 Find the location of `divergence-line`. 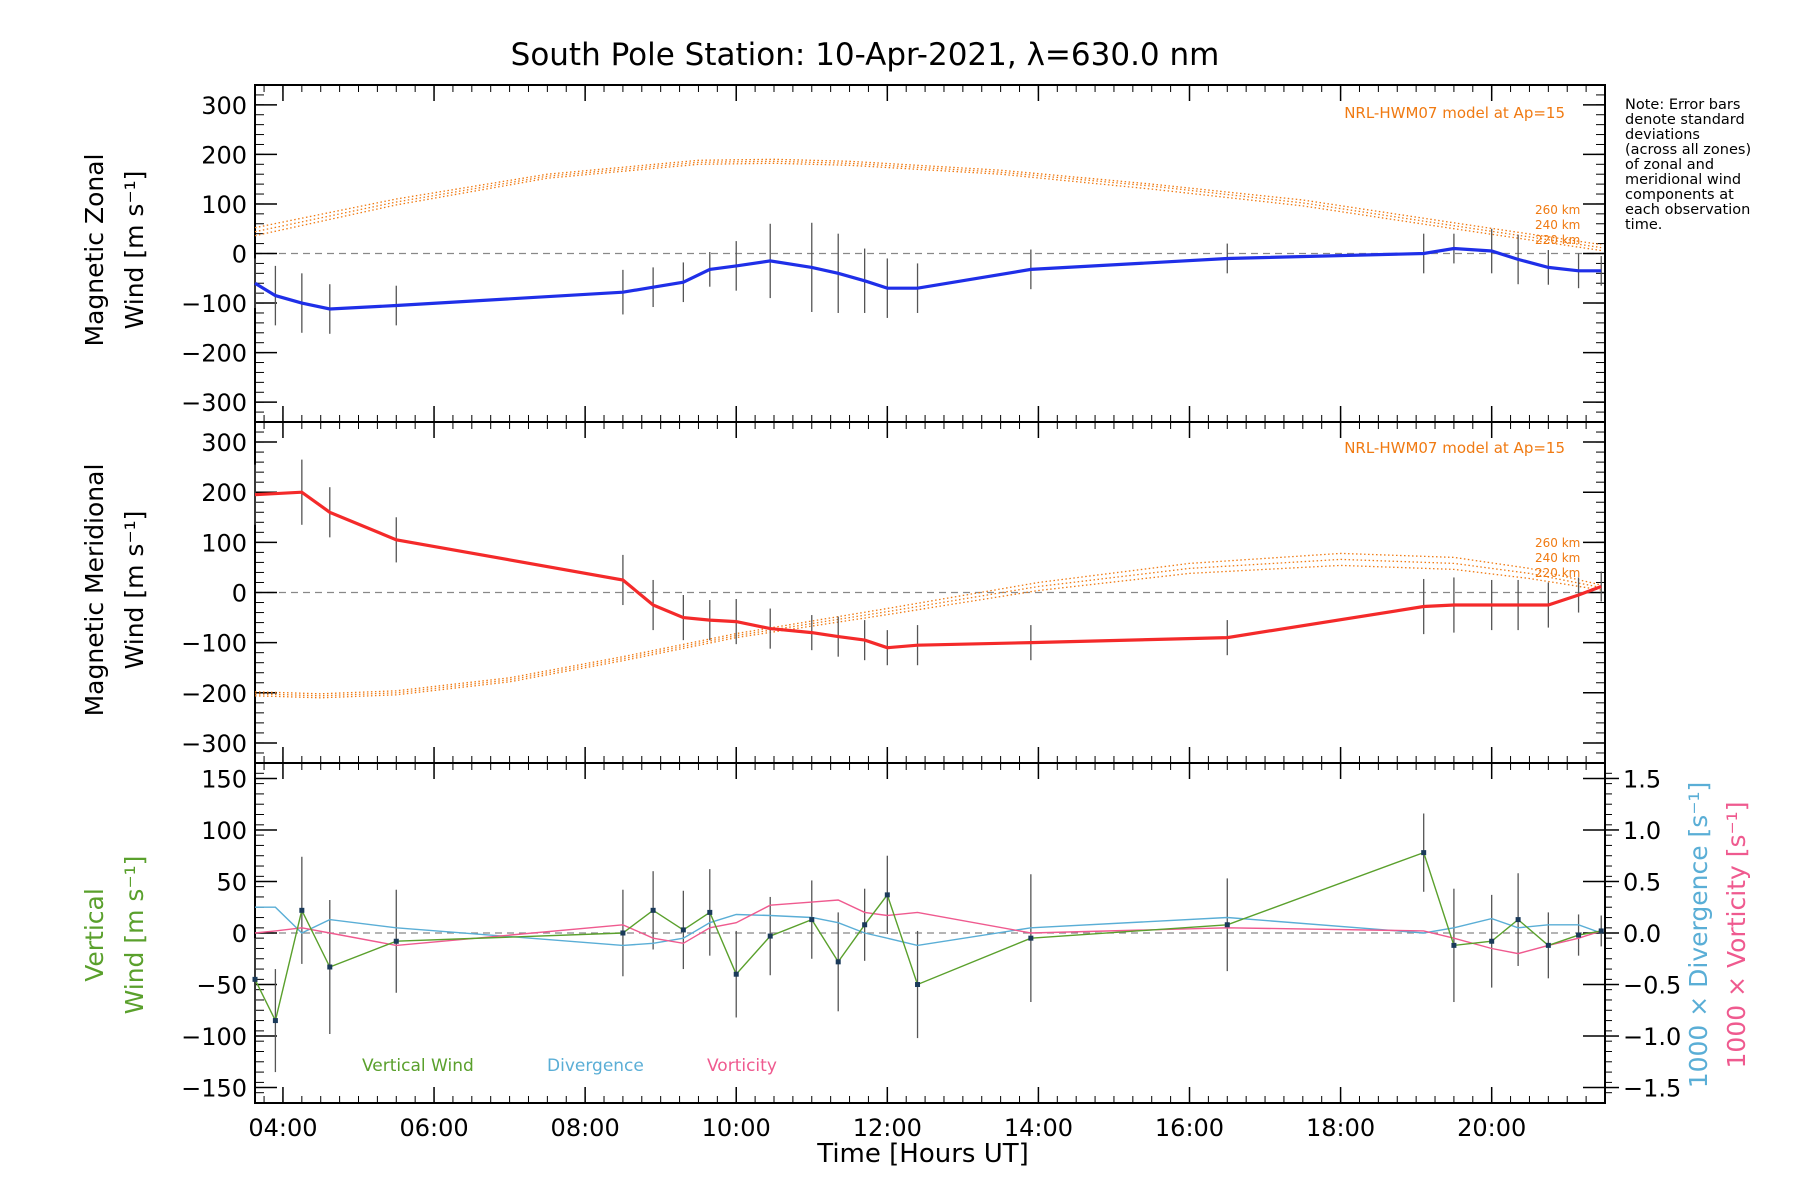

divergence-line is located at coordinates (928, 926).